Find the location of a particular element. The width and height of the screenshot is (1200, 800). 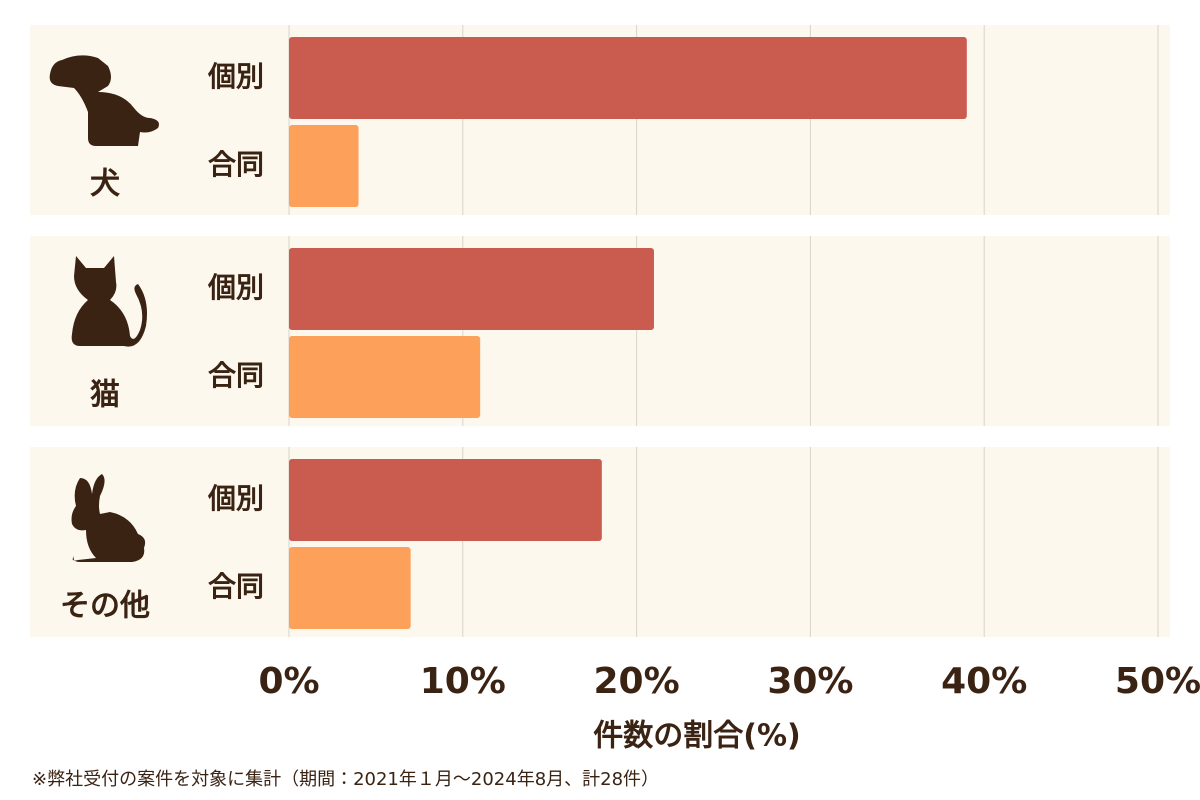

x-tick-label: 30% is located at coordinates (810, 681).